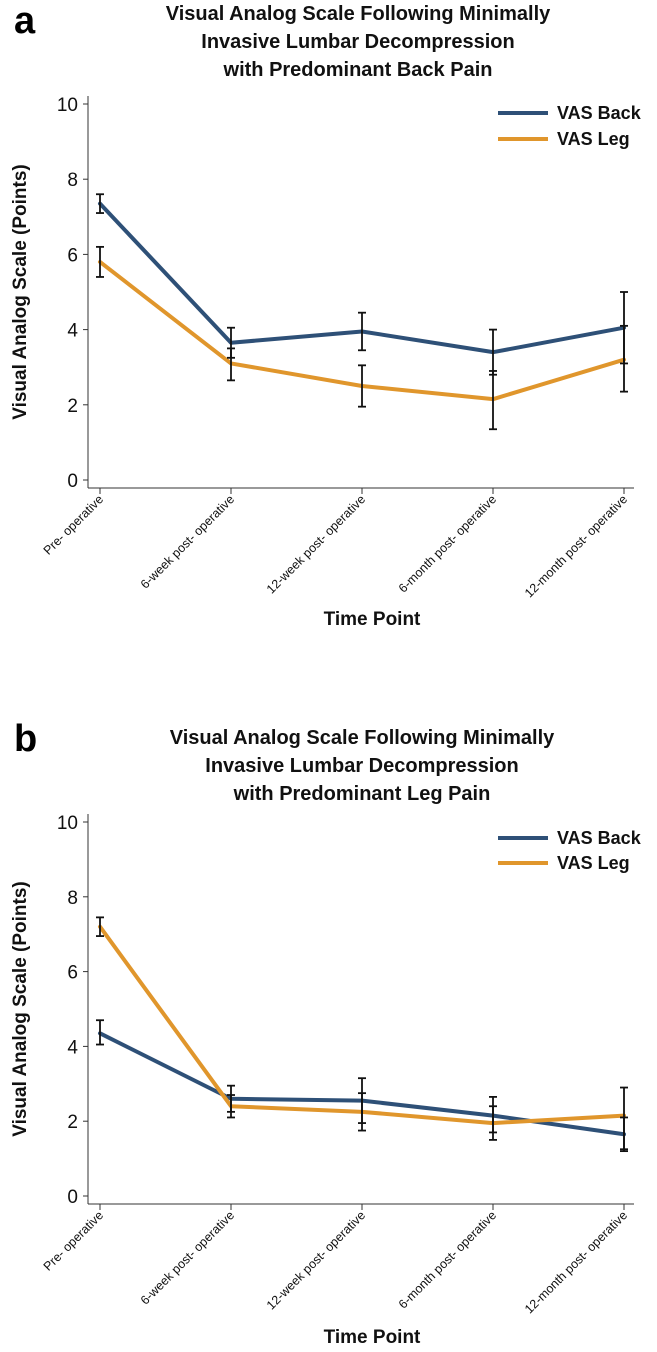 The height and width of the screenshot is (1352, 657). What do you see at coordinates (25, 21) in the screenshot?
I see `panel-label-a: a` at bounding box center [25, 21].